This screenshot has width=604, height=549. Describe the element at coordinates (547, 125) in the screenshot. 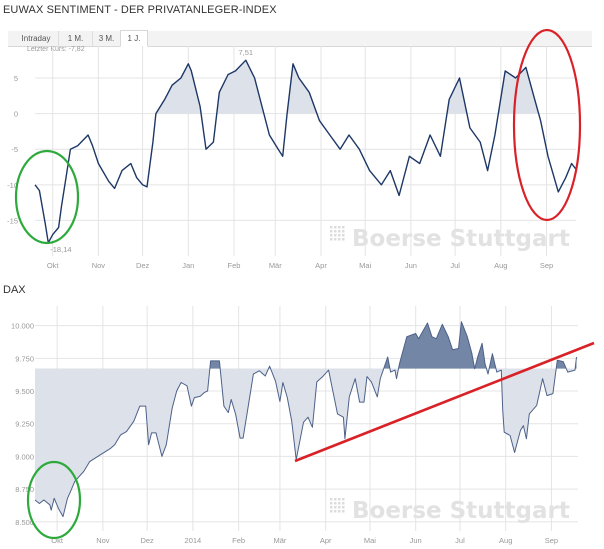

I see `red-ellipse-annotation` at that location.